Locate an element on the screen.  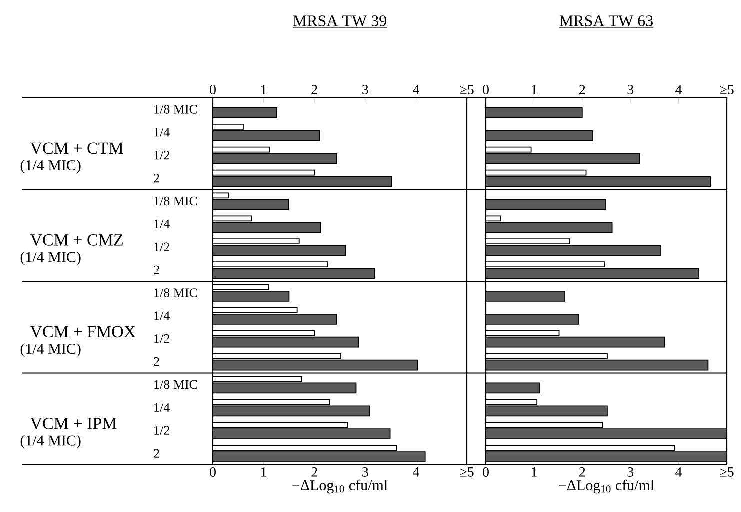
text: VCM + CMZ is located at coordinates (76, 240).